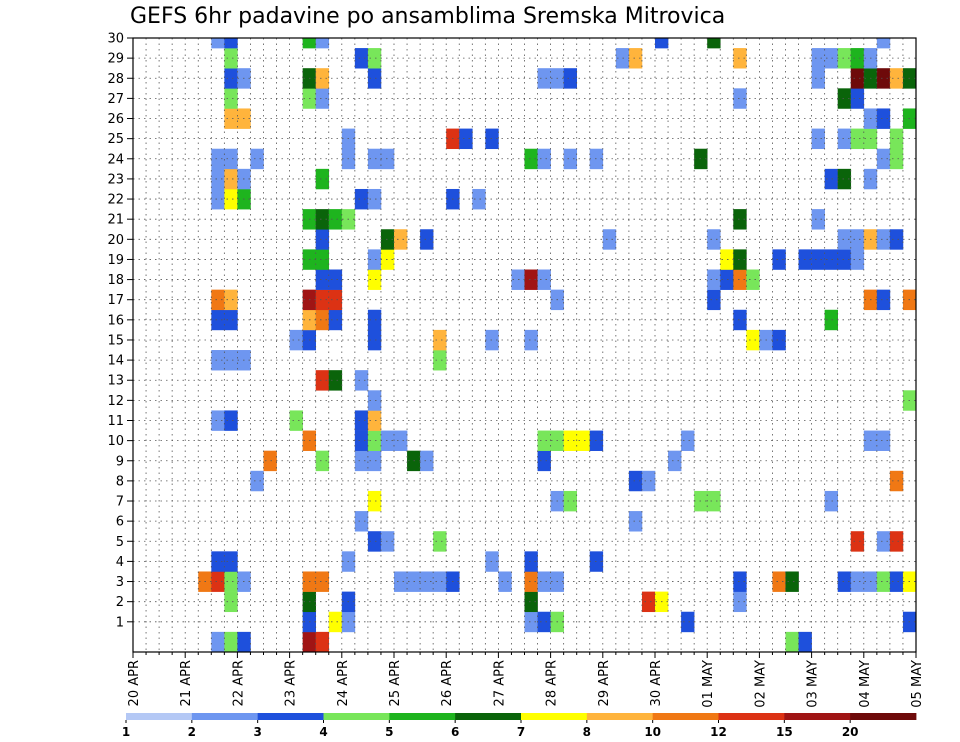 The height and width of the screenshot is (742, 960). Describe the element at coordinates (343, 683) in the screenshot. I see `x-tick-label: 24 APR` at that location.